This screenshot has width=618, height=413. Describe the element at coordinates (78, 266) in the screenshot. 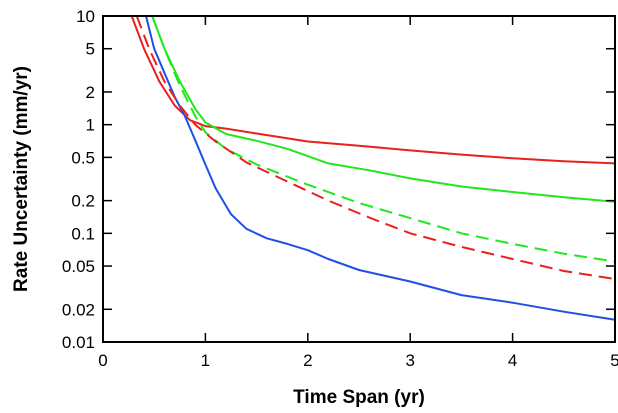

I see `y-tick-label: 0.05` at that location.